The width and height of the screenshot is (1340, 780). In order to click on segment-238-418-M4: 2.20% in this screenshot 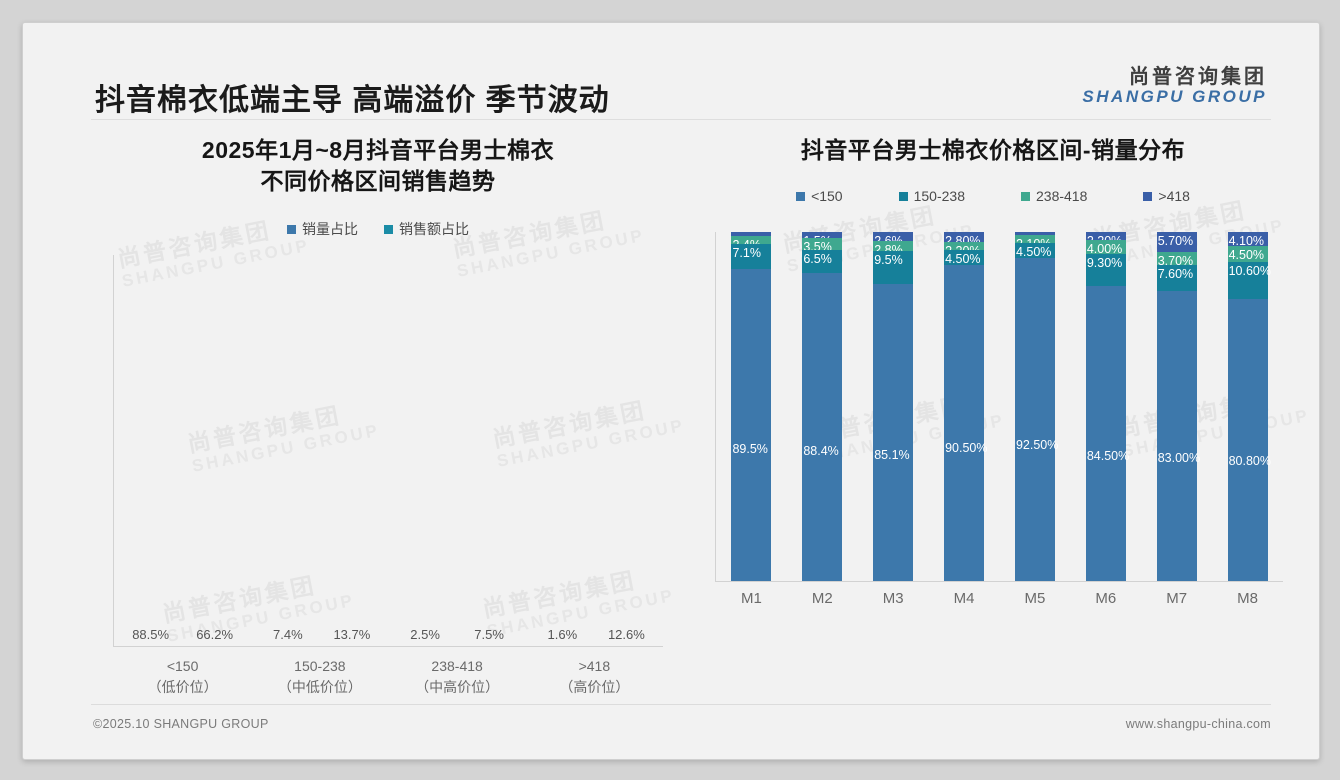, I will do `click(964, 249)`.